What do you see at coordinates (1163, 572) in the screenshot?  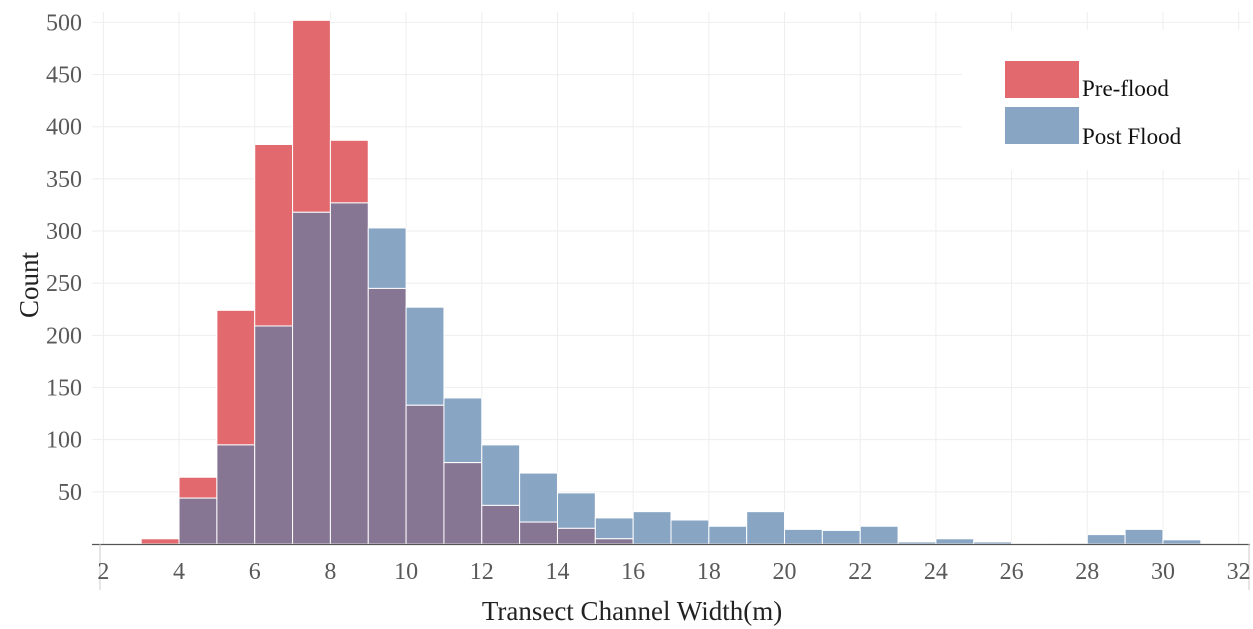 I see `x-tick-label-30: 30` at bounding box center [1163, 572].